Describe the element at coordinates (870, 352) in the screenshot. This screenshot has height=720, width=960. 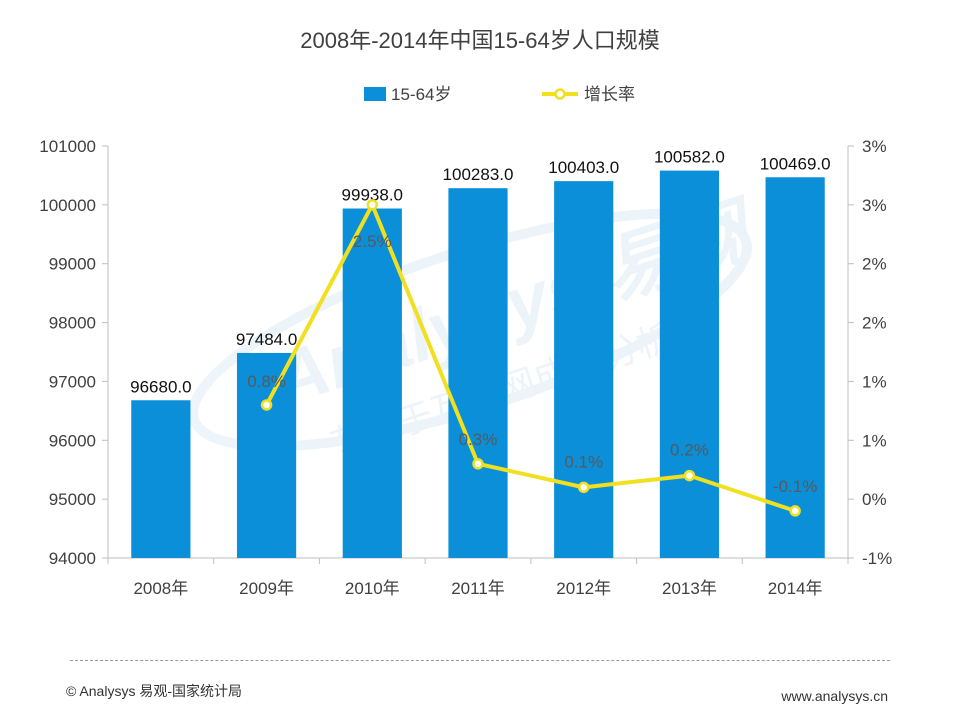
I see `right-axis-ticks: -1% 0% 1% 1% 2% 2% 3% 3%` at that location.